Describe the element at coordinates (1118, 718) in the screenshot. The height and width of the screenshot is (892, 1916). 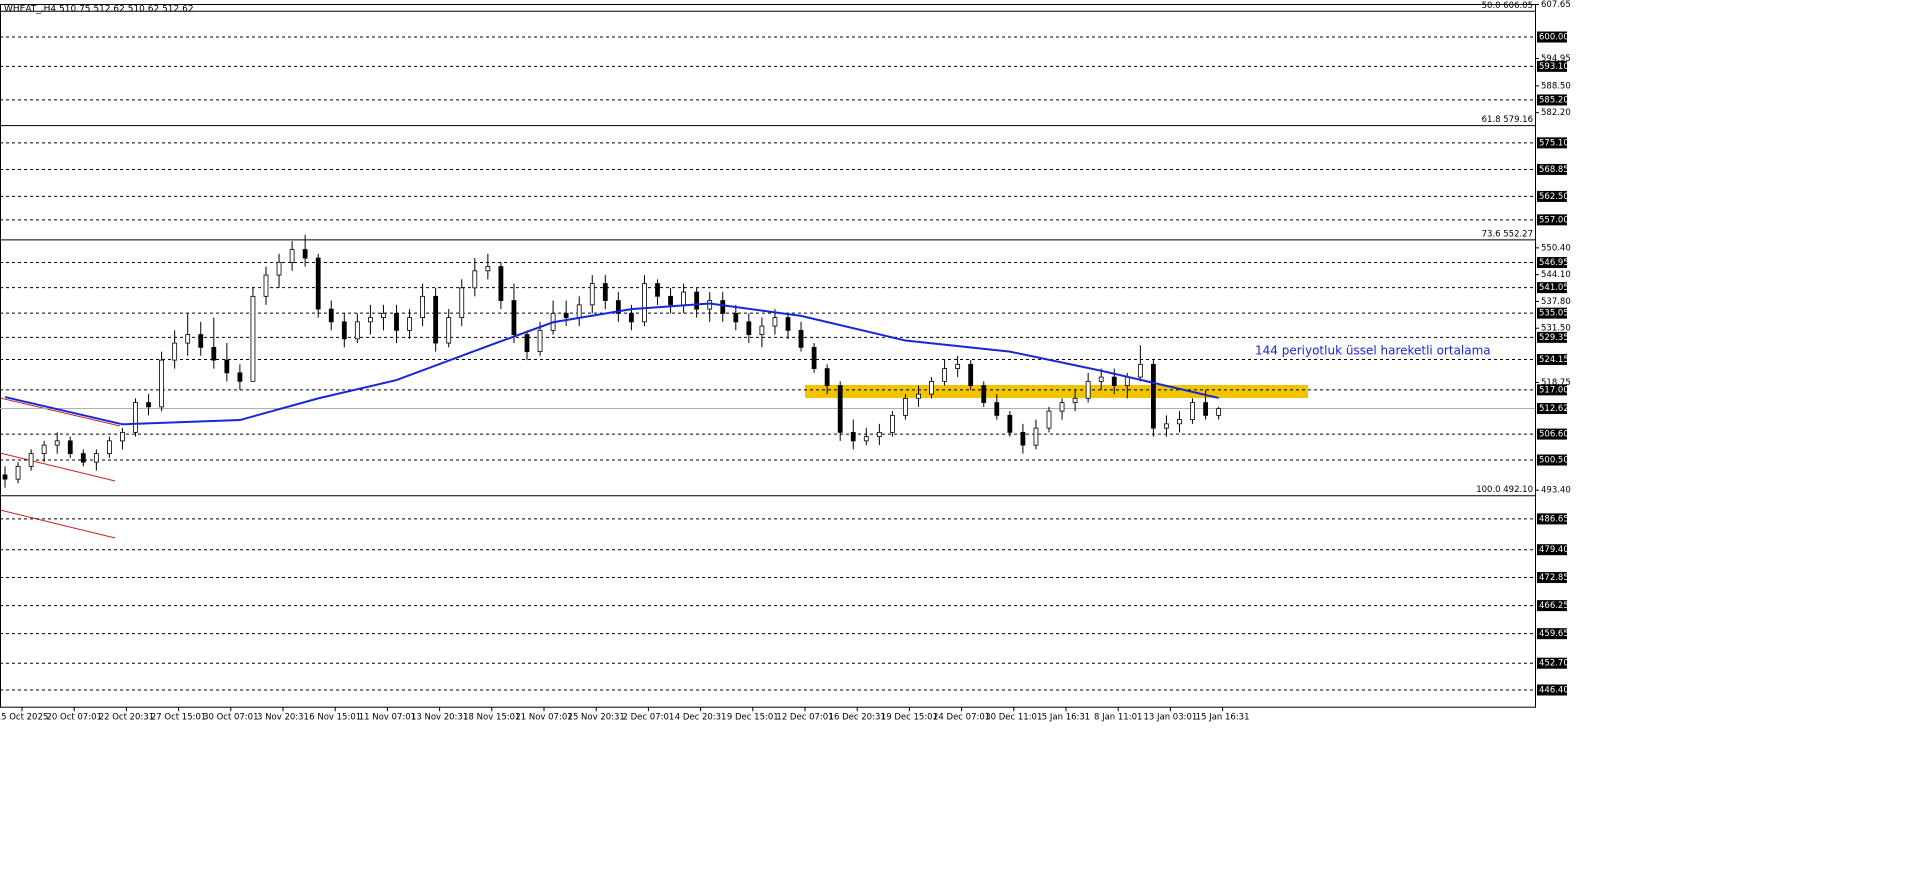
I see `x-tick-label: 8 Jan 11:01` at that location.